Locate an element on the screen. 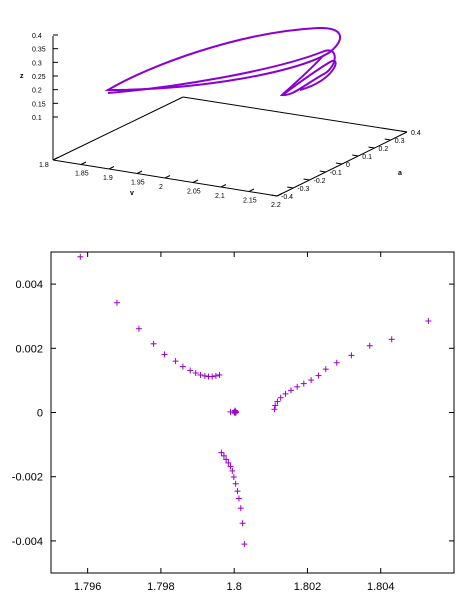 This screenshot has width=467, height=613. chart3d-x-tick-label: 1.8 is located at coordinates (44, 165).